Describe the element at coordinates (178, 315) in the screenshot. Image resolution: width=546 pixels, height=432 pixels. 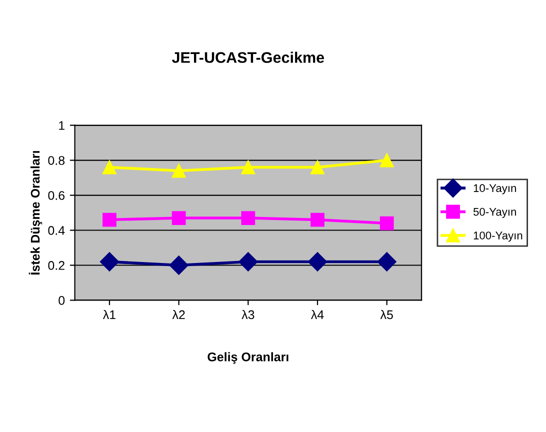
I see `x-tick-label: λ2` at that location.